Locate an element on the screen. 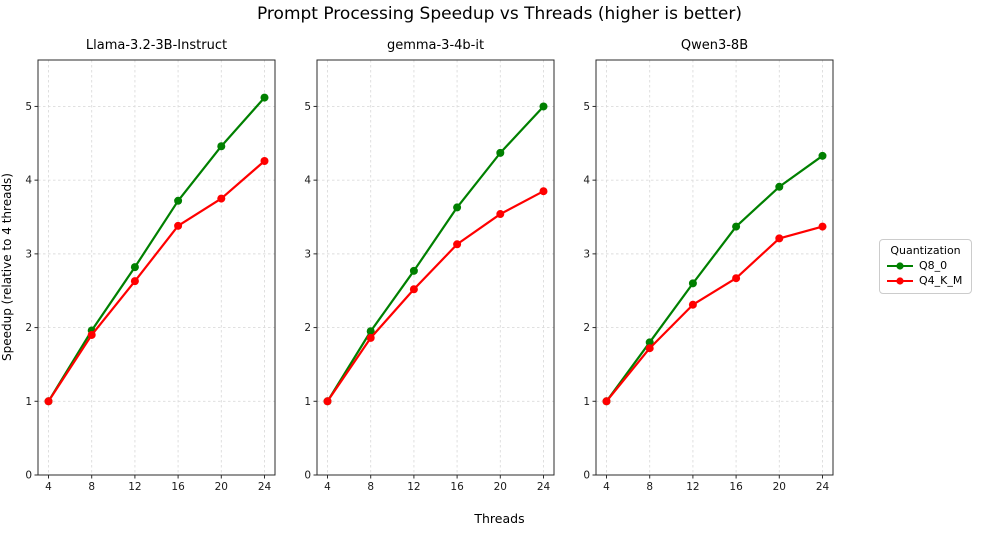  subplot-title-gemma-3-4b-it: gemma-3-4b-it is located at coordinates (435, 45).